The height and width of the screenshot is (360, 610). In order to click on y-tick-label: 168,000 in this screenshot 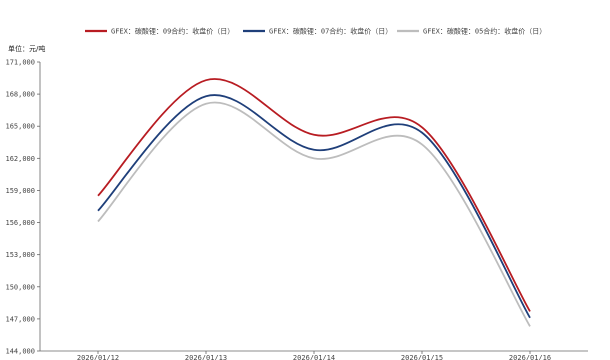, I will do `click(20, 95)`.